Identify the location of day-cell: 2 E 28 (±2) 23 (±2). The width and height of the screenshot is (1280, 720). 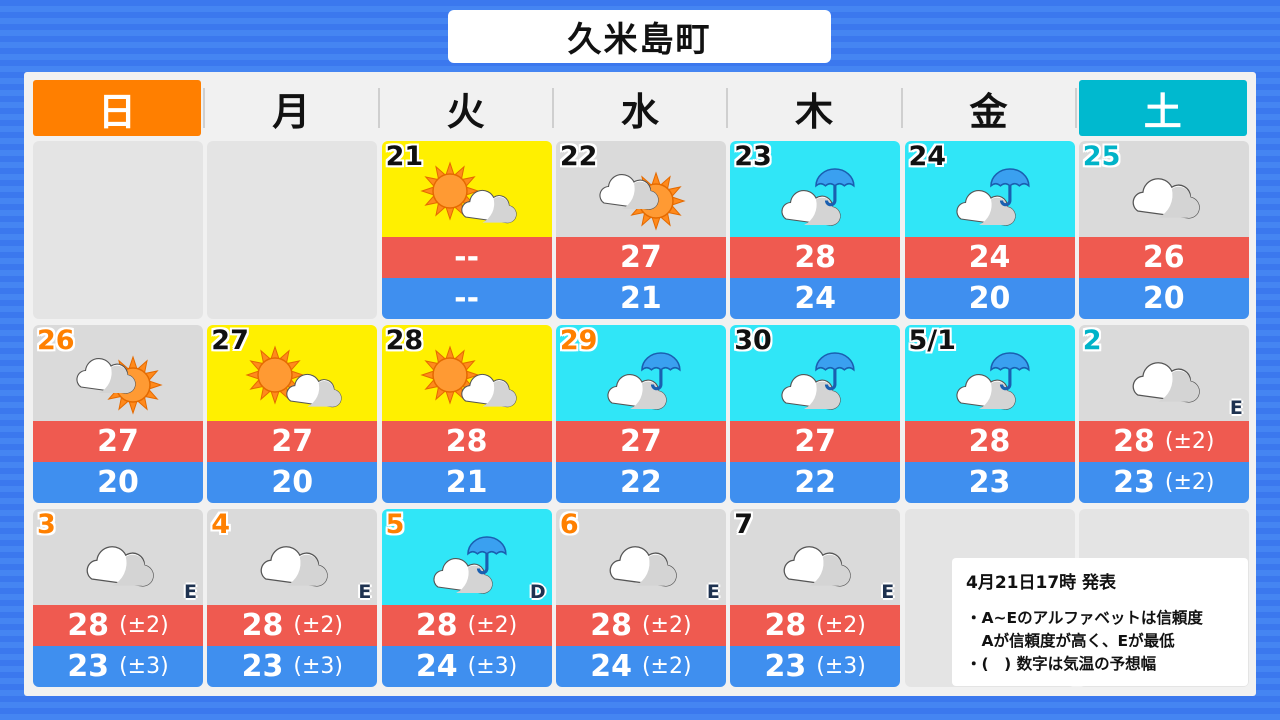
(1163, 414).